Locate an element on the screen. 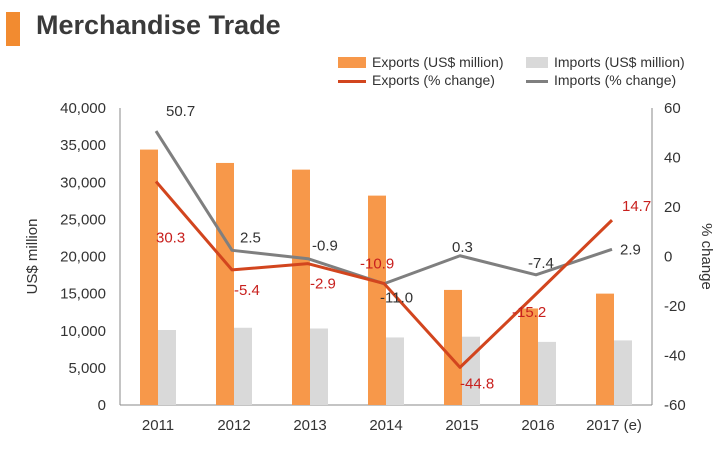  y2-tick-label: -60 is located at coordinates (675, 405).